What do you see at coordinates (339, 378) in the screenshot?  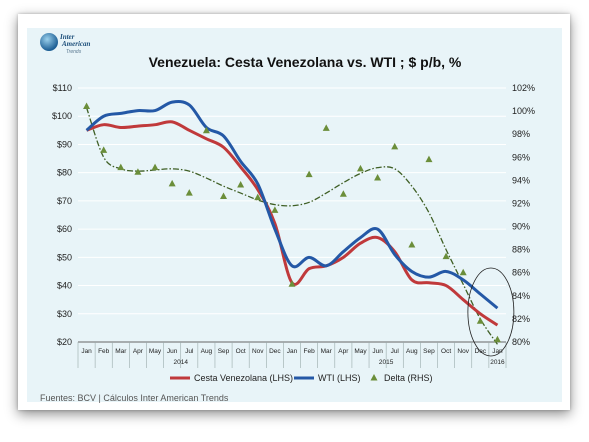 I see `legend-label-wti: WTI (LHS)` at bounding box center [339, 378].